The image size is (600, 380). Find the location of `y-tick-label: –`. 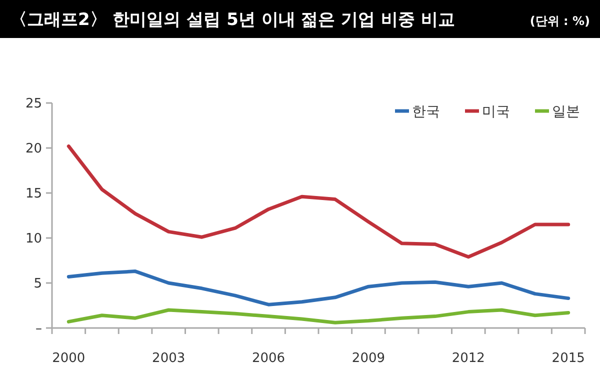

y-tick-label: – is located at coordinates (39, 329).